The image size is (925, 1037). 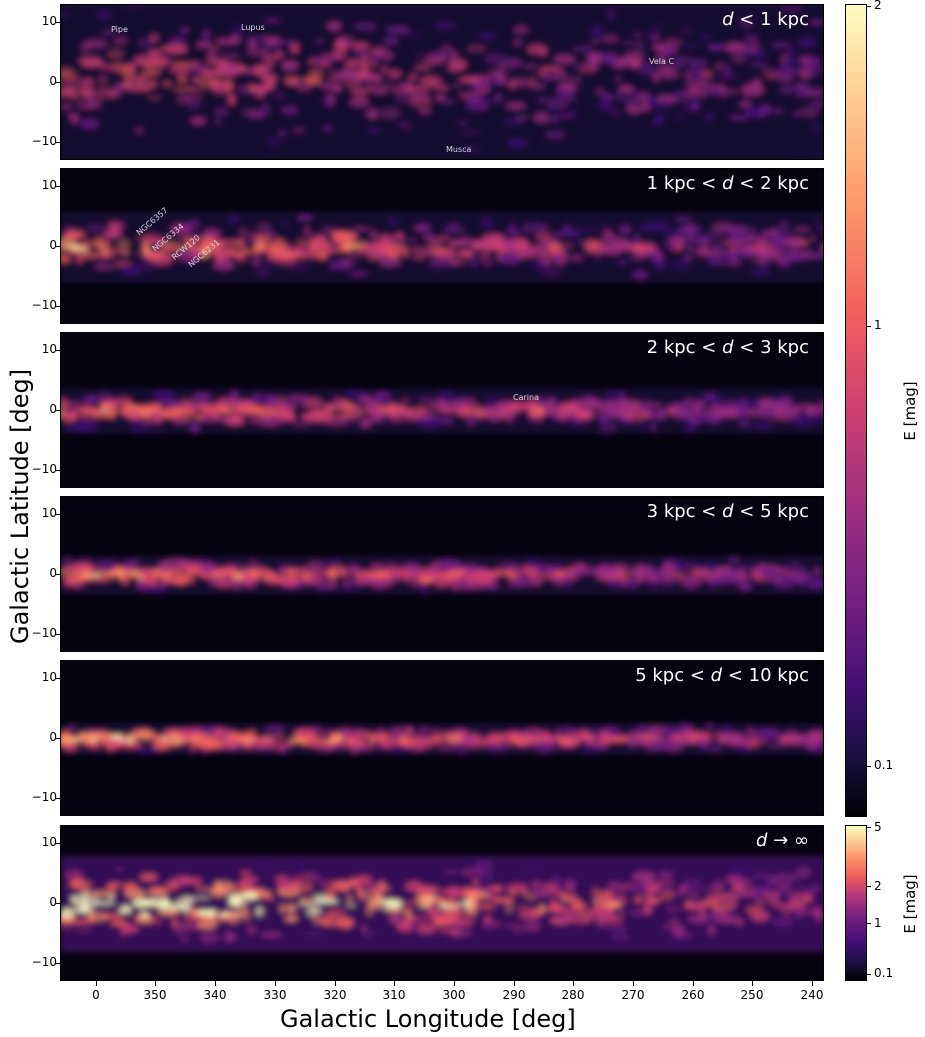 What do you see at coordinates (215, 995) in the screenshot?
I see `x-tick-label: 340` at bounding box center [215, 995].